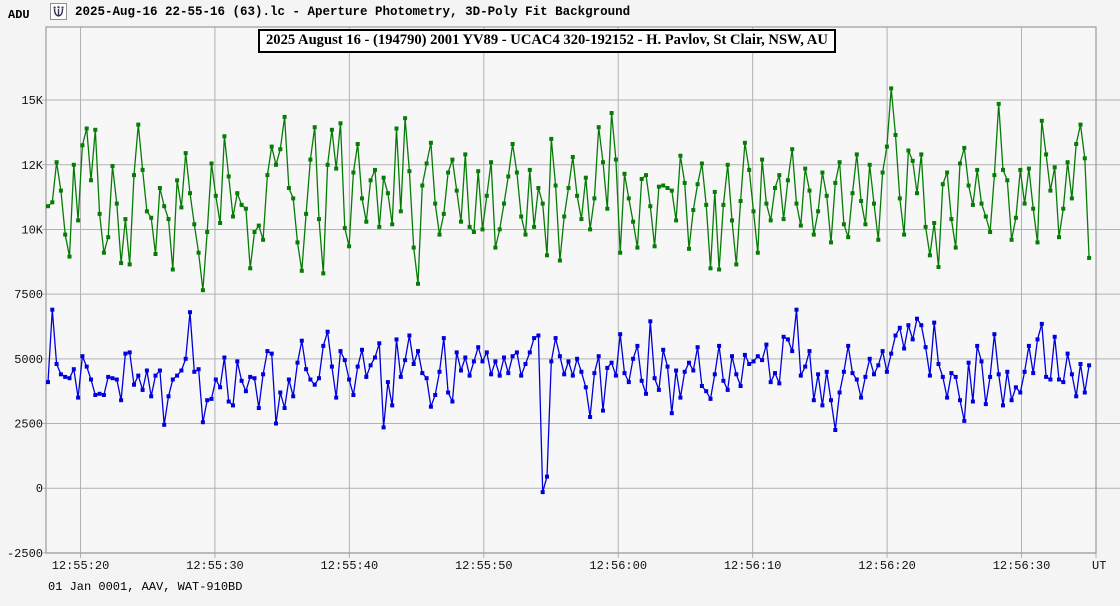 This screenshot has height=606, width=1120. What do you see at coordinates (753, 566) in the screenshot?
I see `x-tick-label: 12:56:10` at bounding box center [753, 566].